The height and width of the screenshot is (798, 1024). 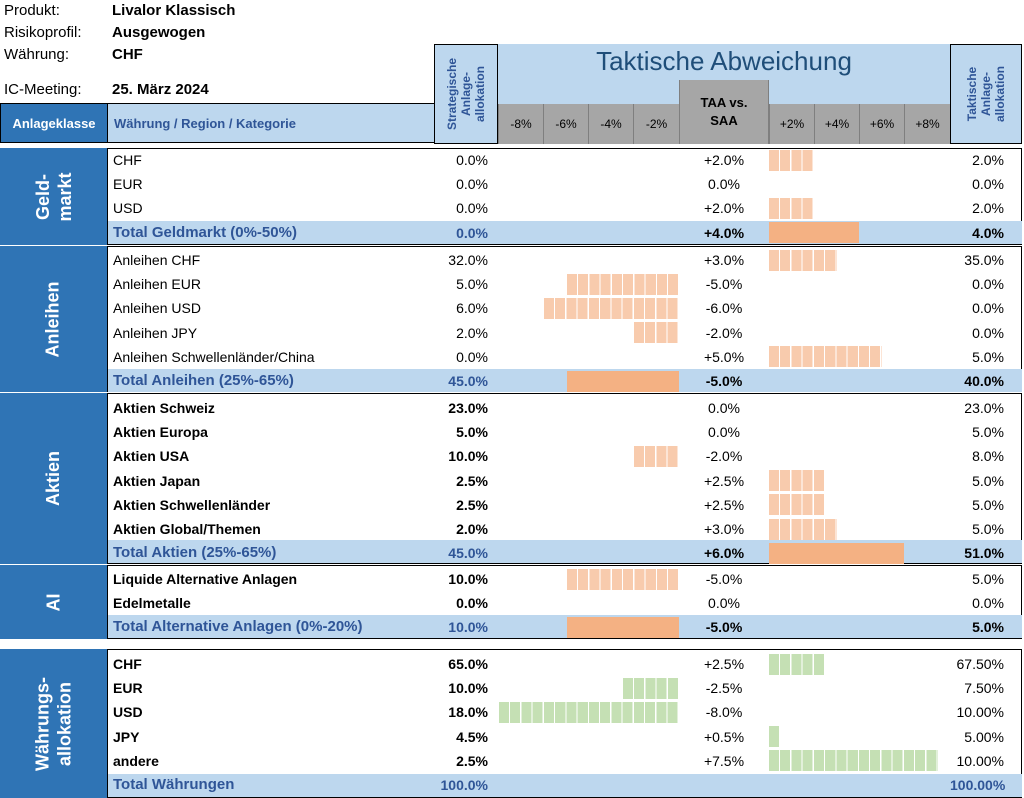 What do you see at coordinates (724, 760) in the screenshot?
I see `row-deviation-value: +7.5%` at bounding box center [724, 760].